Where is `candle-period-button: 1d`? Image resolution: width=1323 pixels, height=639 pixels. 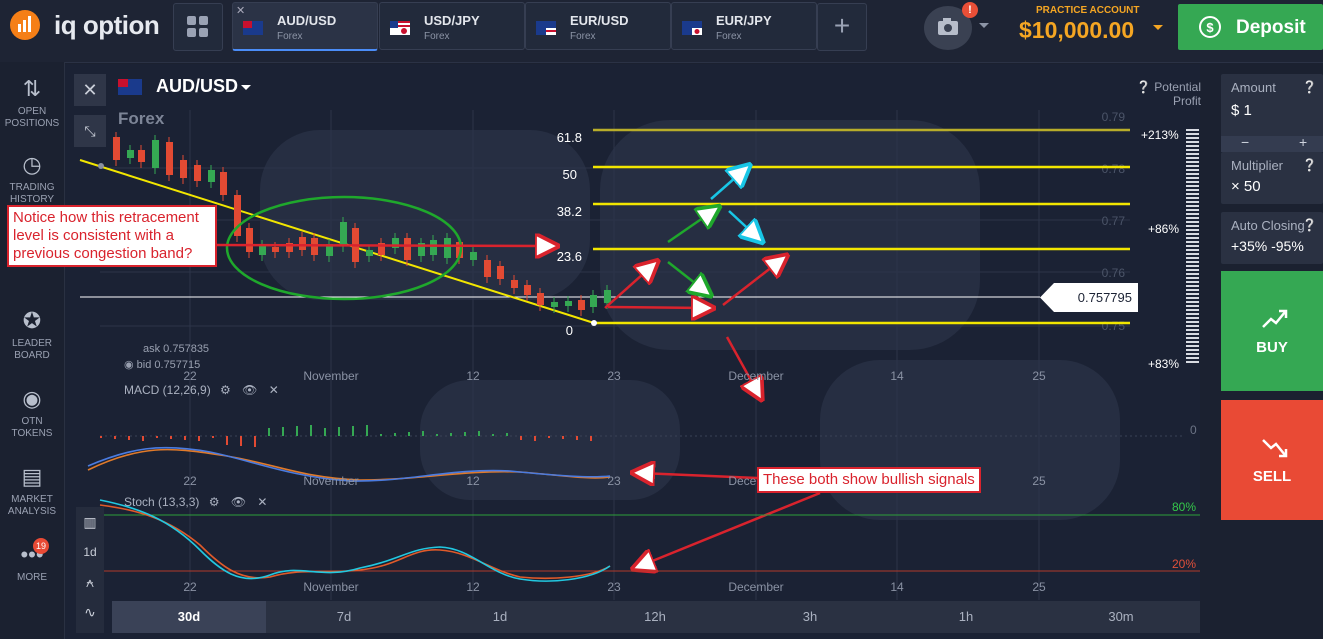 candle-period-button: 1d is located at coordinates (90, 552).